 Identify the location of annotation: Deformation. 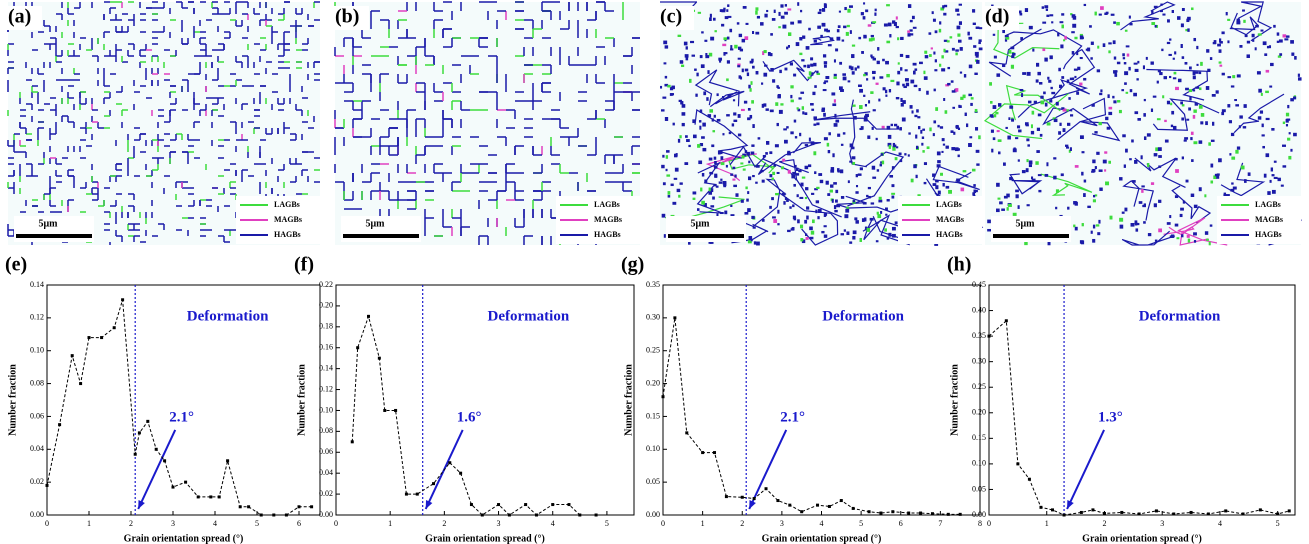
(1180, 316).